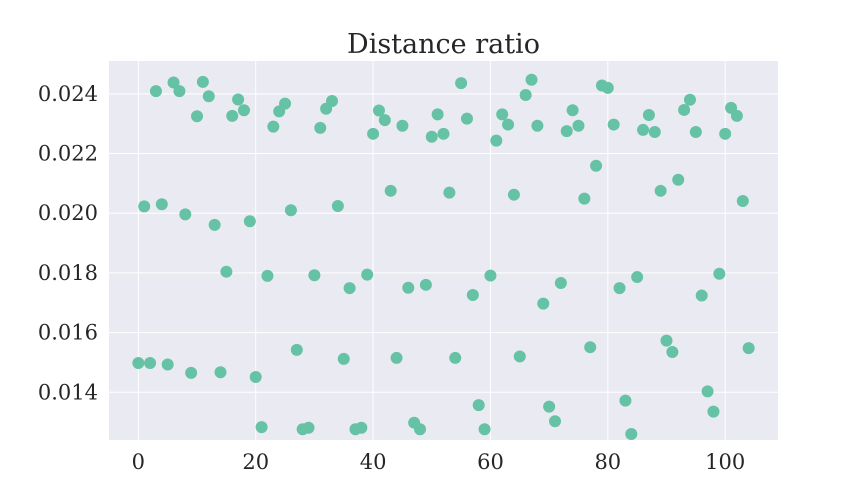 This screenshot has height=504, width=864. What do you see at coordinates (68, 94) in the screenshot?
I see `y-tick-label: 0.024` at bounding box center [68, 94].